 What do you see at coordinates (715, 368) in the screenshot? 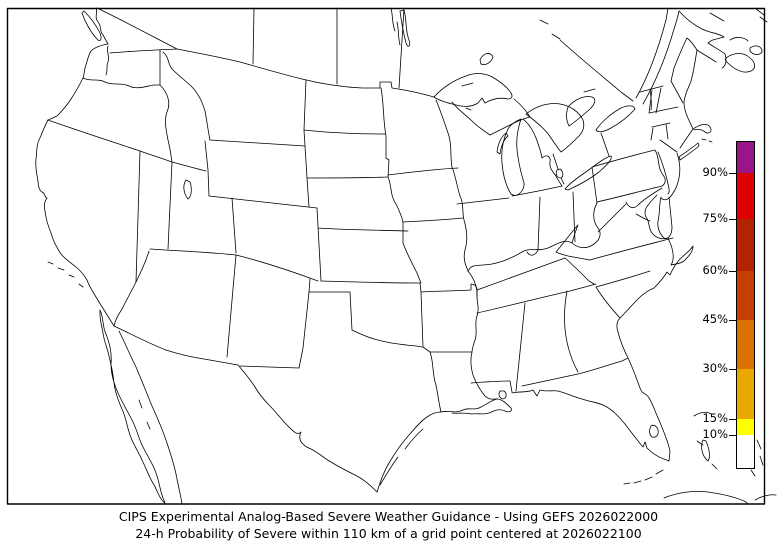
I see `colorbar-tick-label-30: 30%` at bounding box center [715, 368].